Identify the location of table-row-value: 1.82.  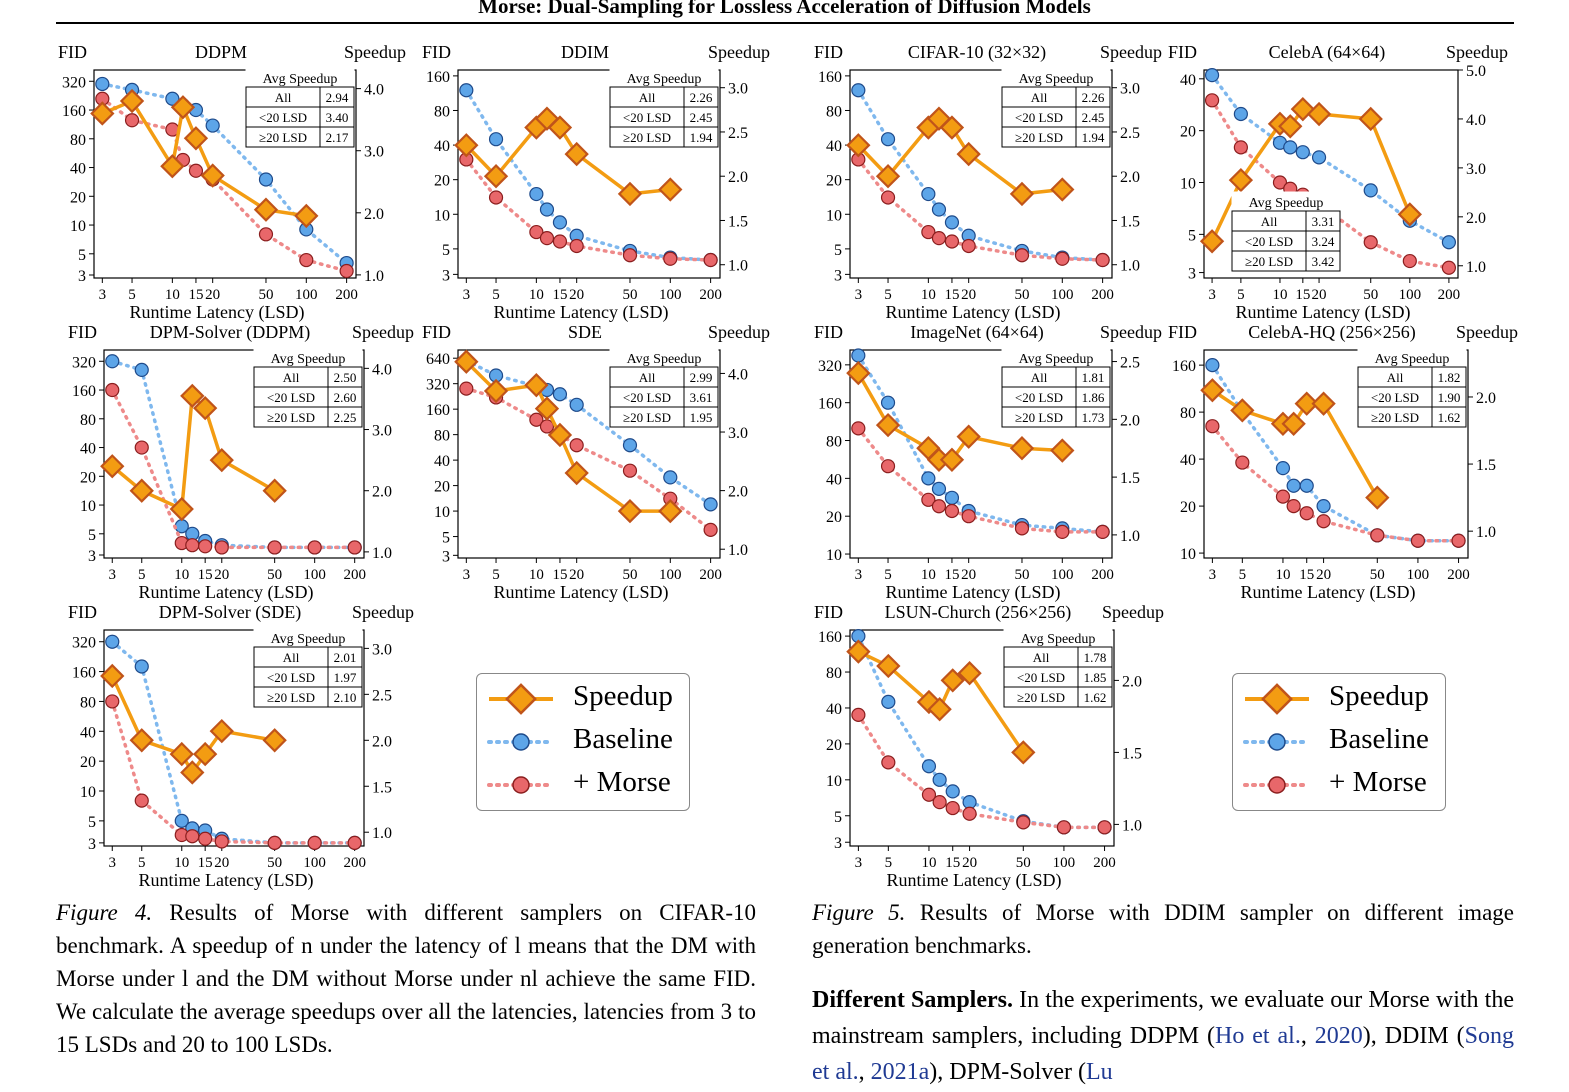
(1449, 377).